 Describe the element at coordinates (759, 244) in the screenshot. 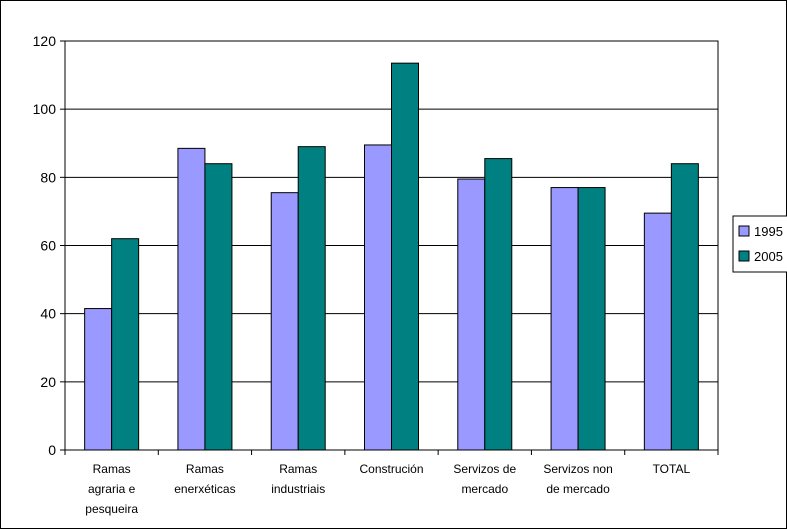

I see `legend-box` at that location.